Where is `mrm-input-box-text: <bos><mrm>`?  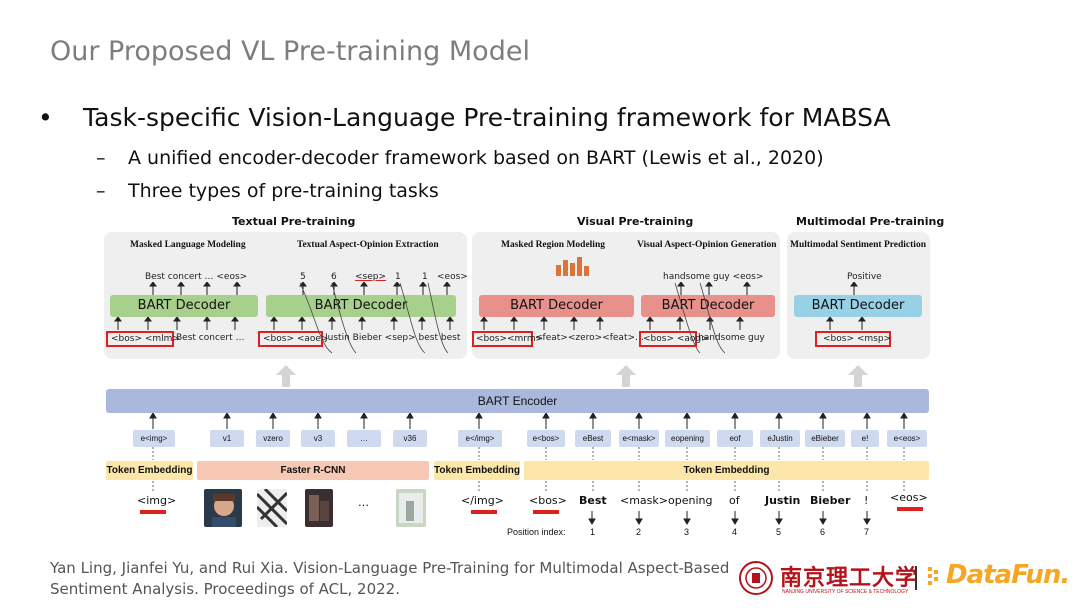
mrm-input-box-text: <bos><mrm> is located at coordinates (510, 339).